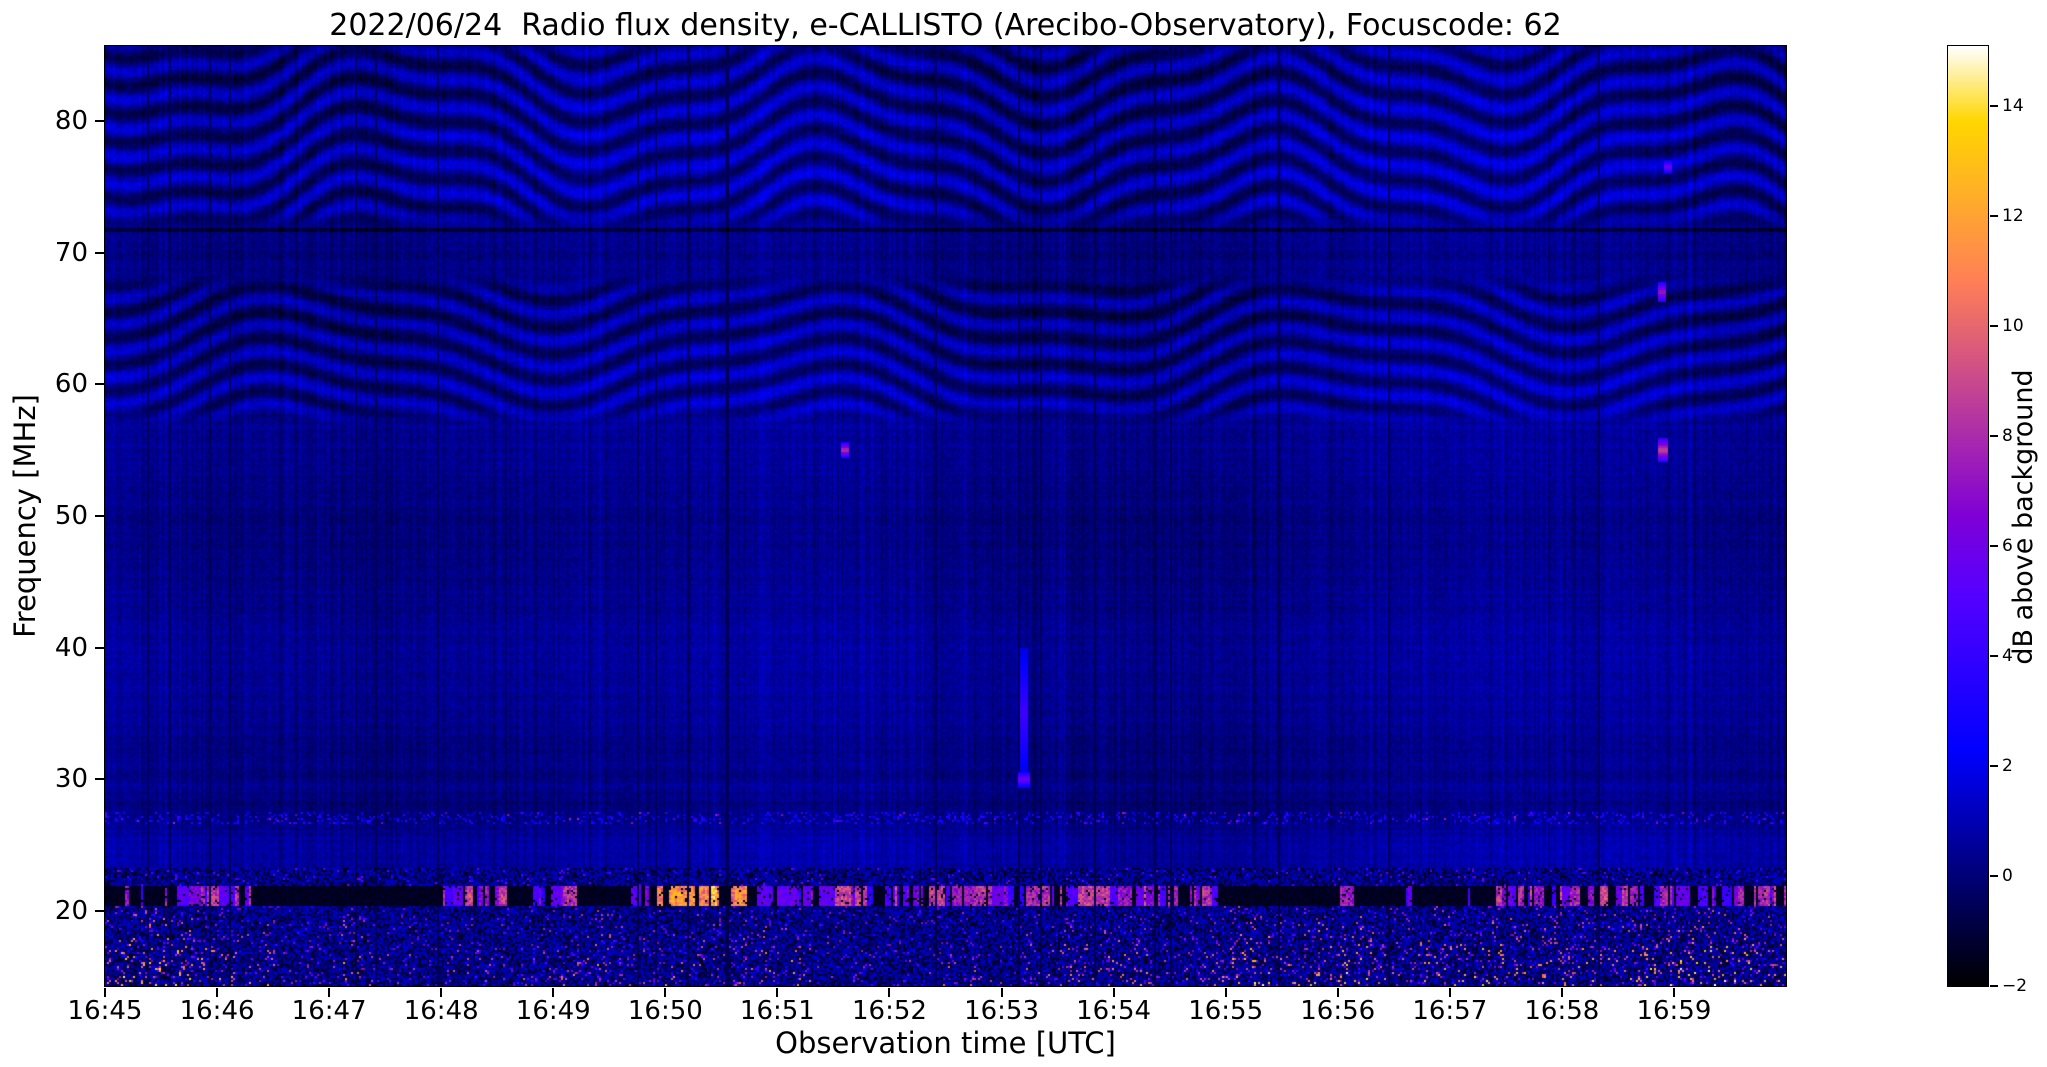 The height and width of the screenshot is (1067, 2047). Describe the element at coordinates (1450, 1011) in the screenshot. I see `x-tick-label: 16:57` at that location.